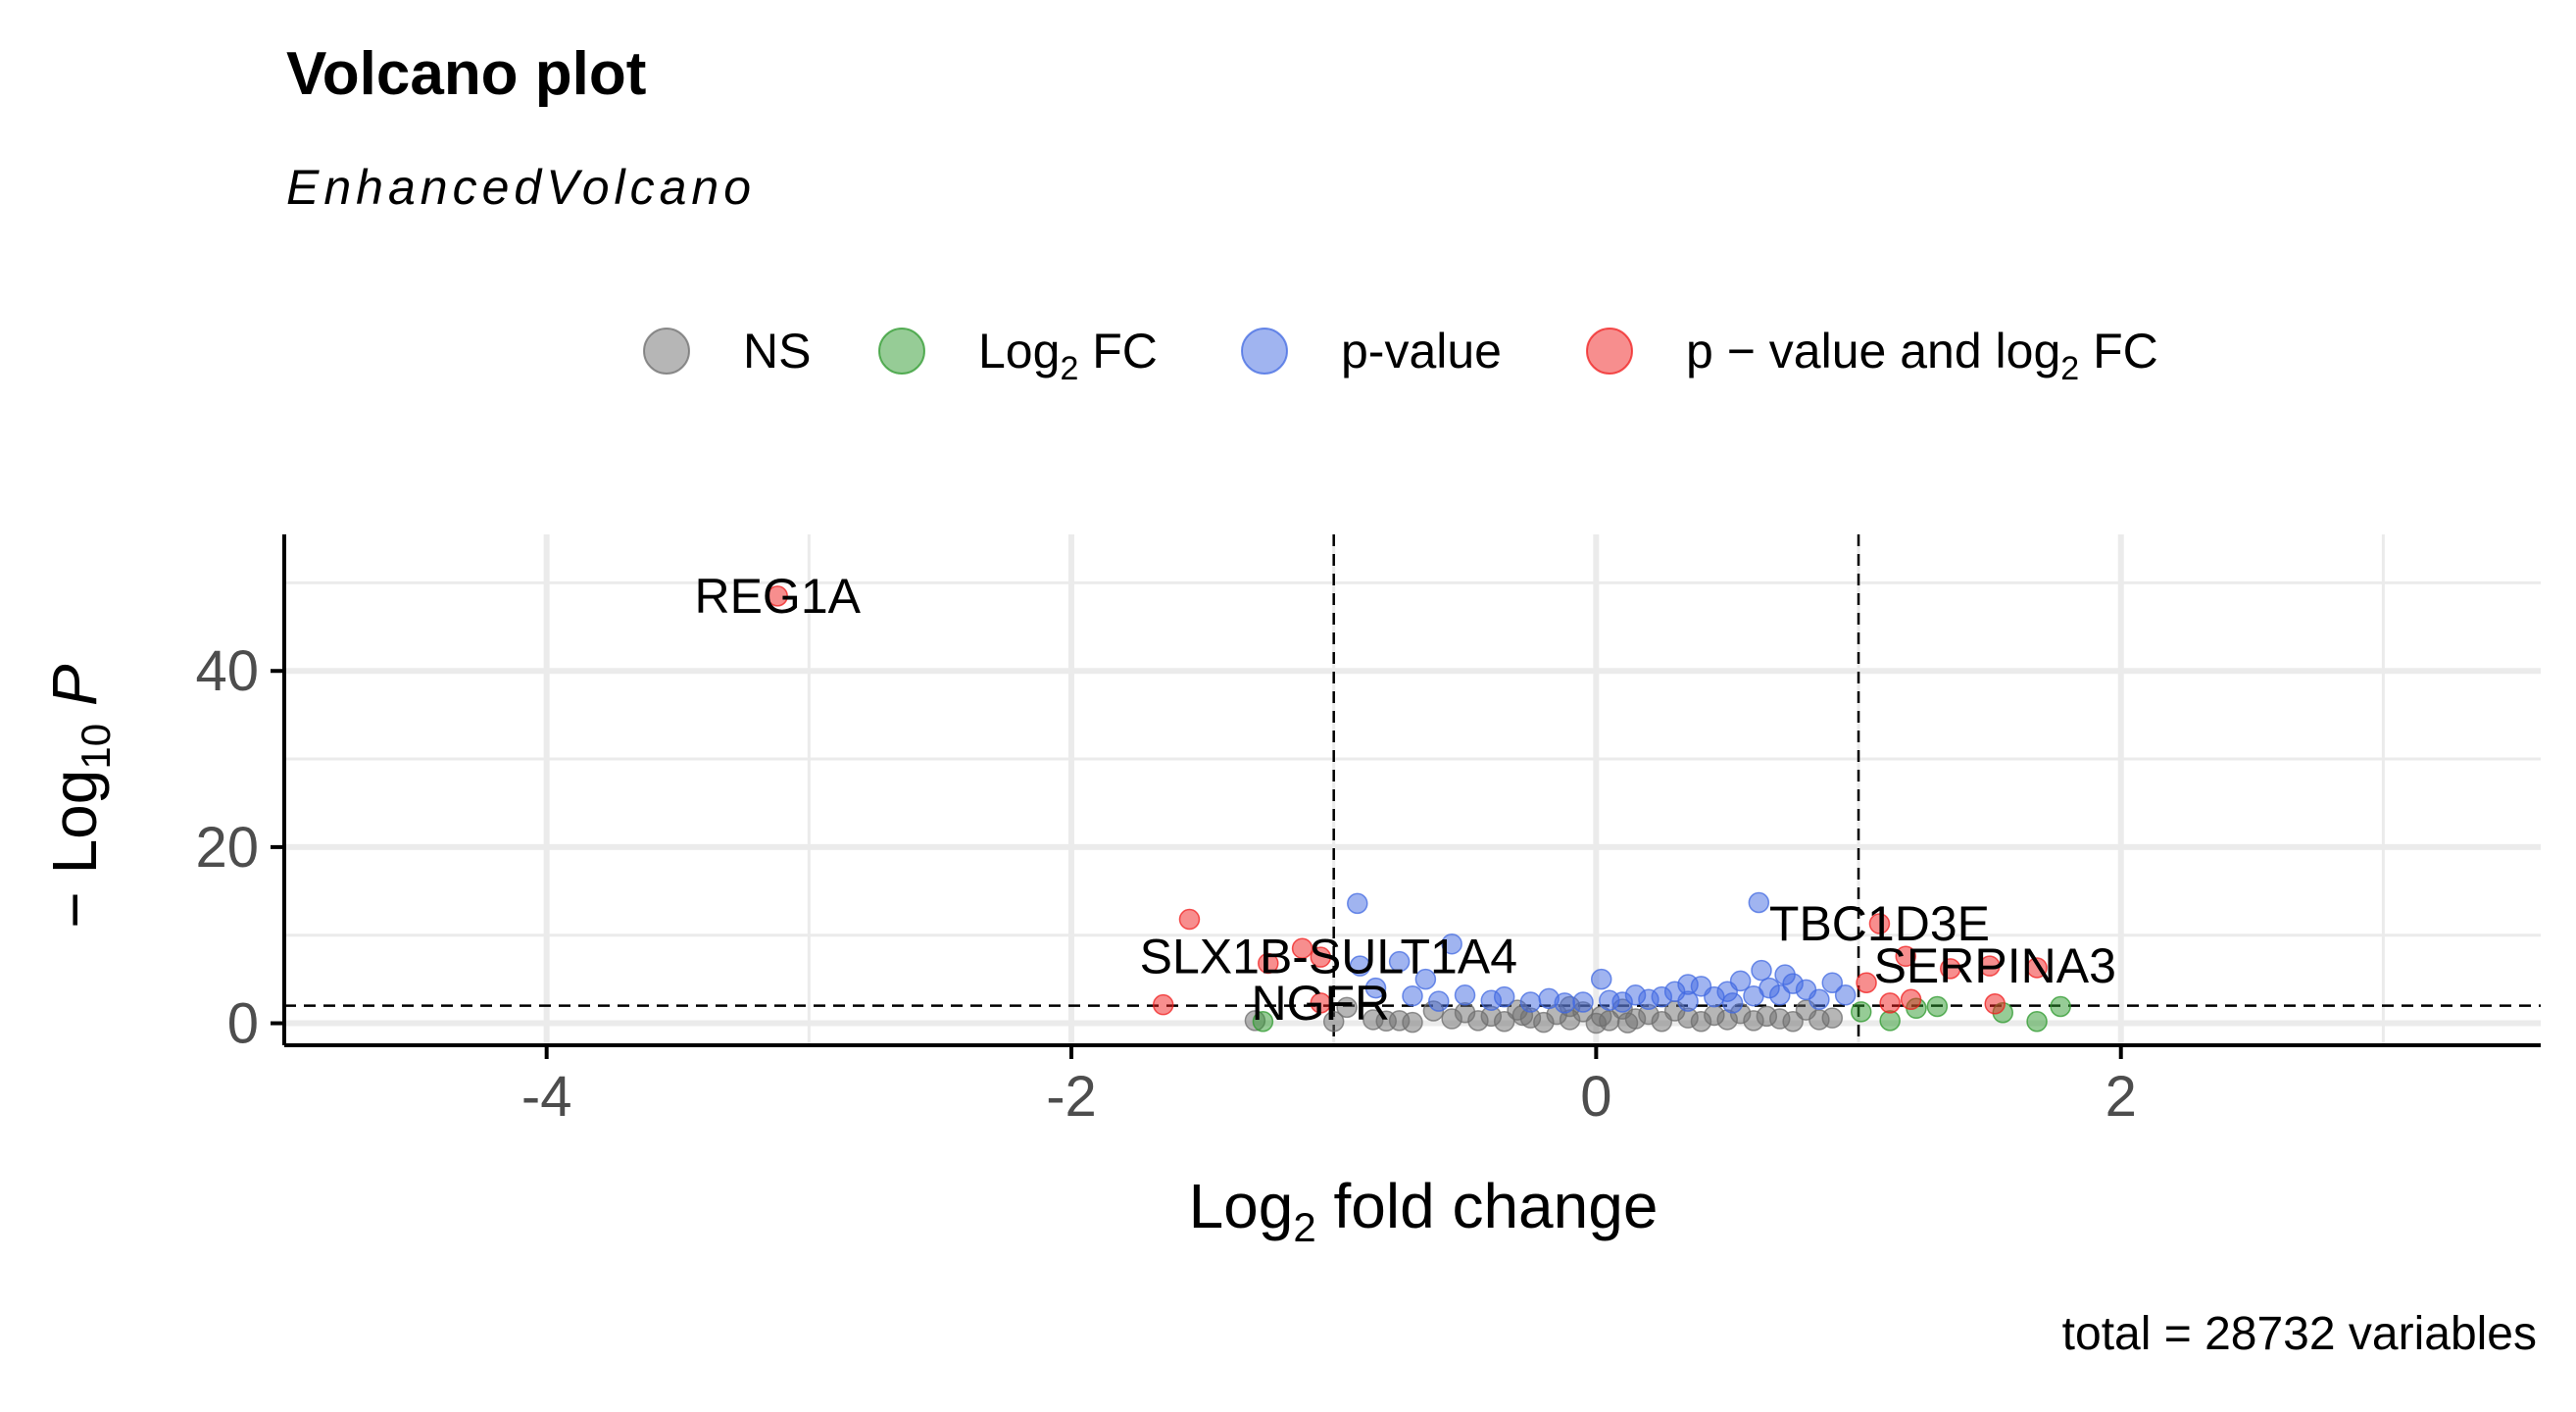  What do you see at coordinates (1264, 351) in the screenshot?
I see `legend-swatch-p` at bounding box center [1264, 351].